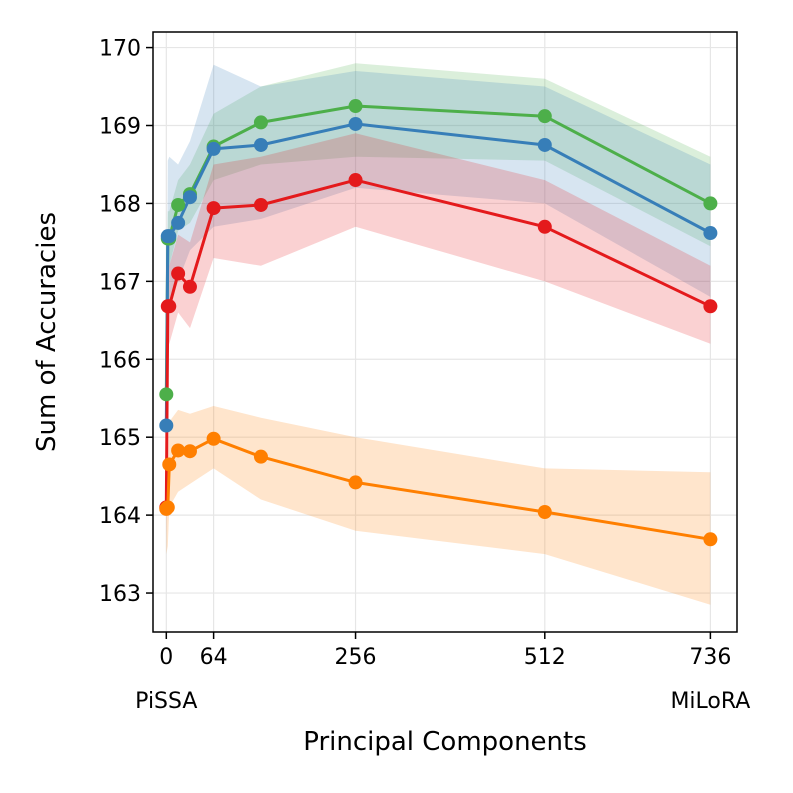  Describe the element at coordinates (166, 701) in the screenshot. I see `x-tick-sublabel: PiSSA` at that location.